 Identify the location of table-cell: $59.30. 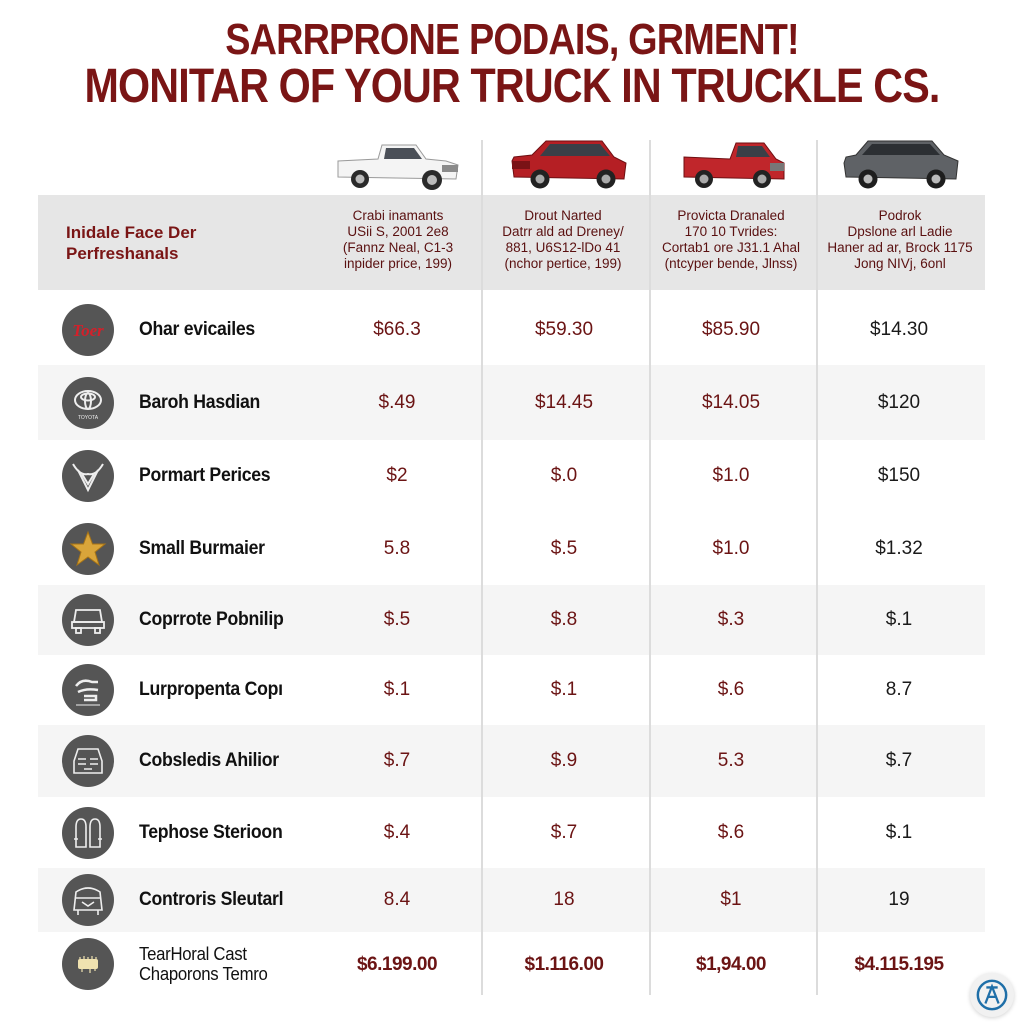
(564, 329).